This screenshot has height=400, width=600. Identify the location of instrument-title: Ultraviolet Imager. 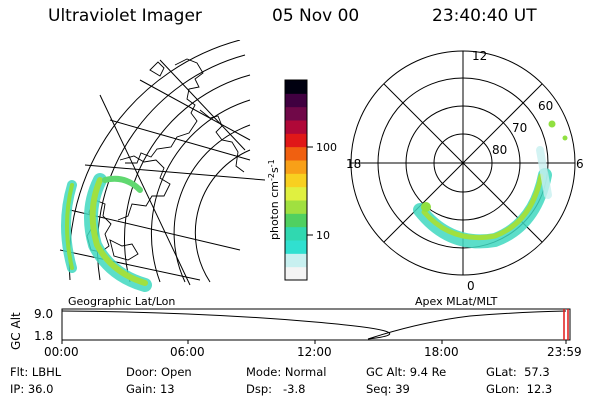
(125, 16).